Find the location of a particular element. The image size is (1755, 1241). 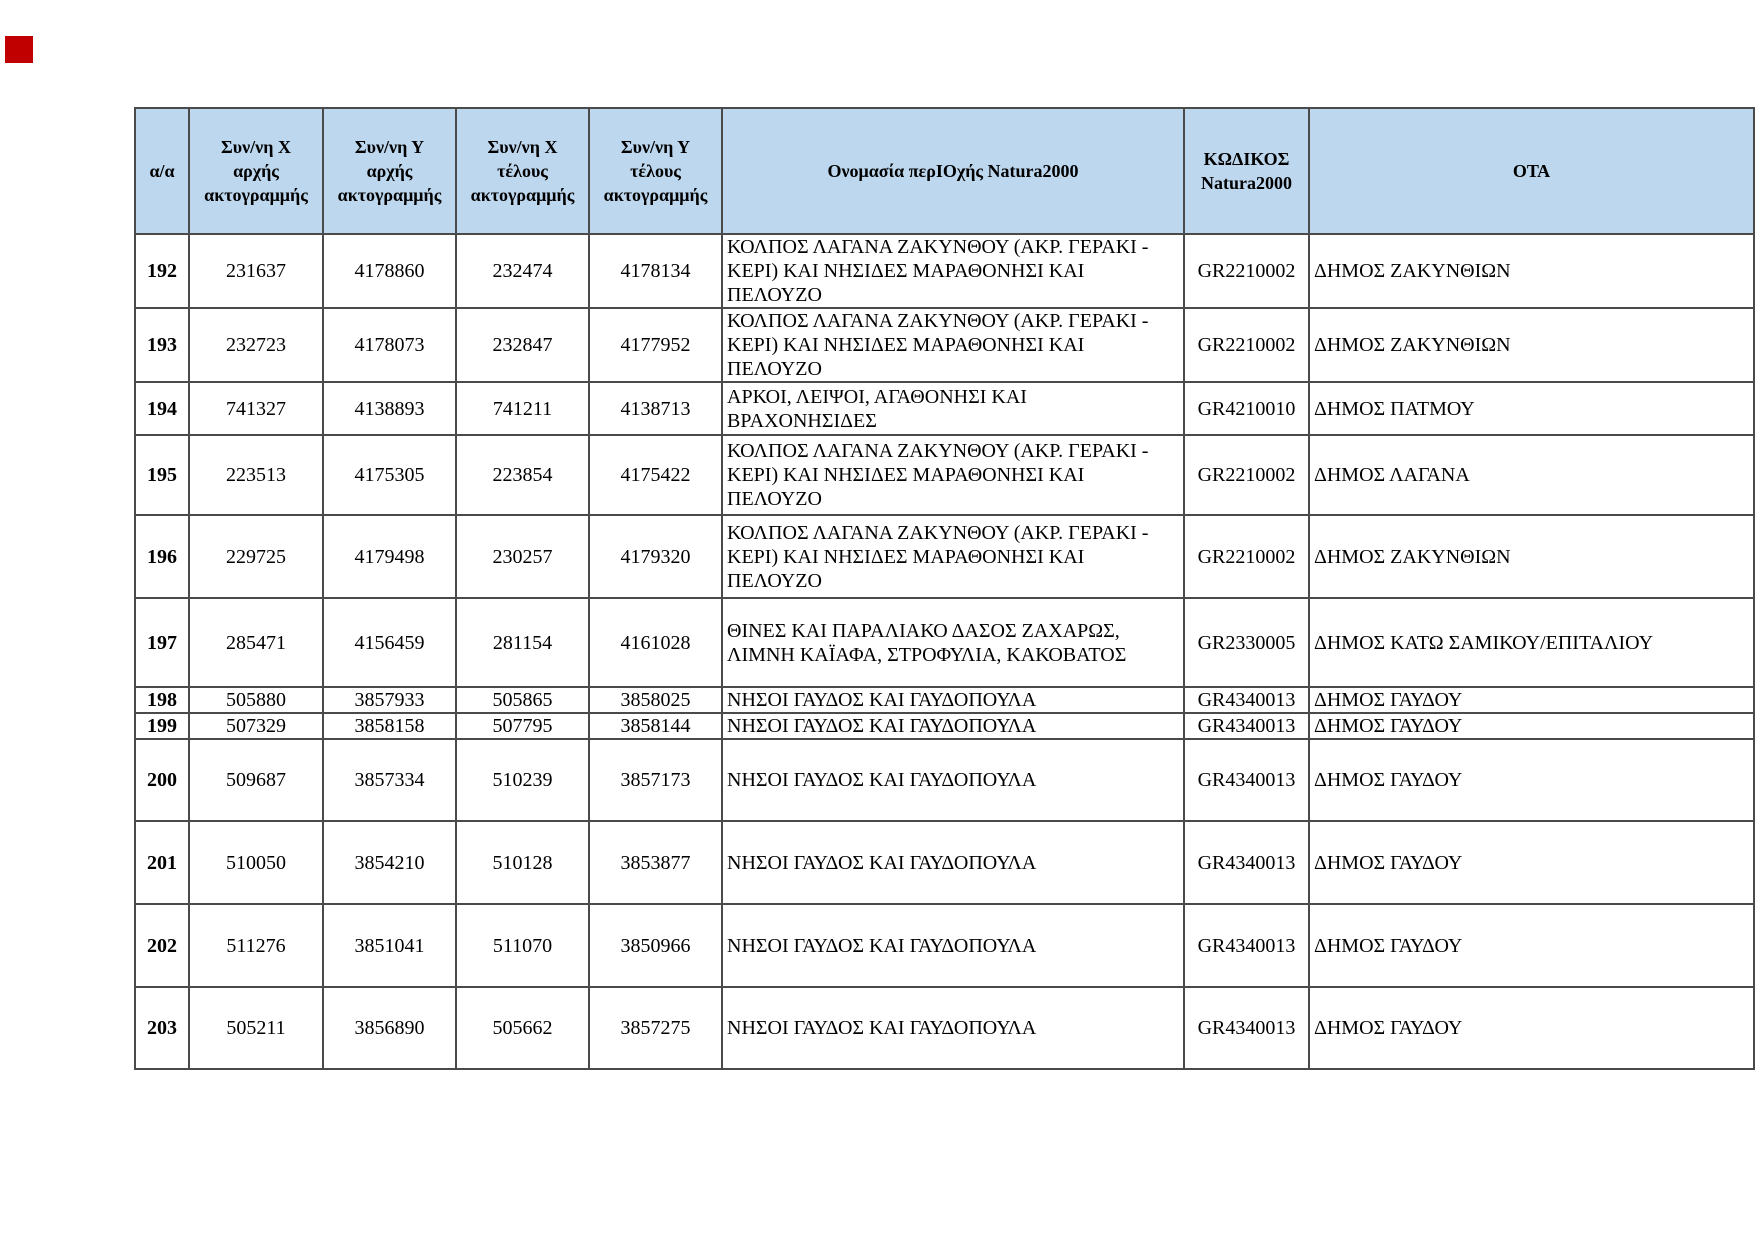

cell-x-start: 505880 is located at coordinates (256, 700).